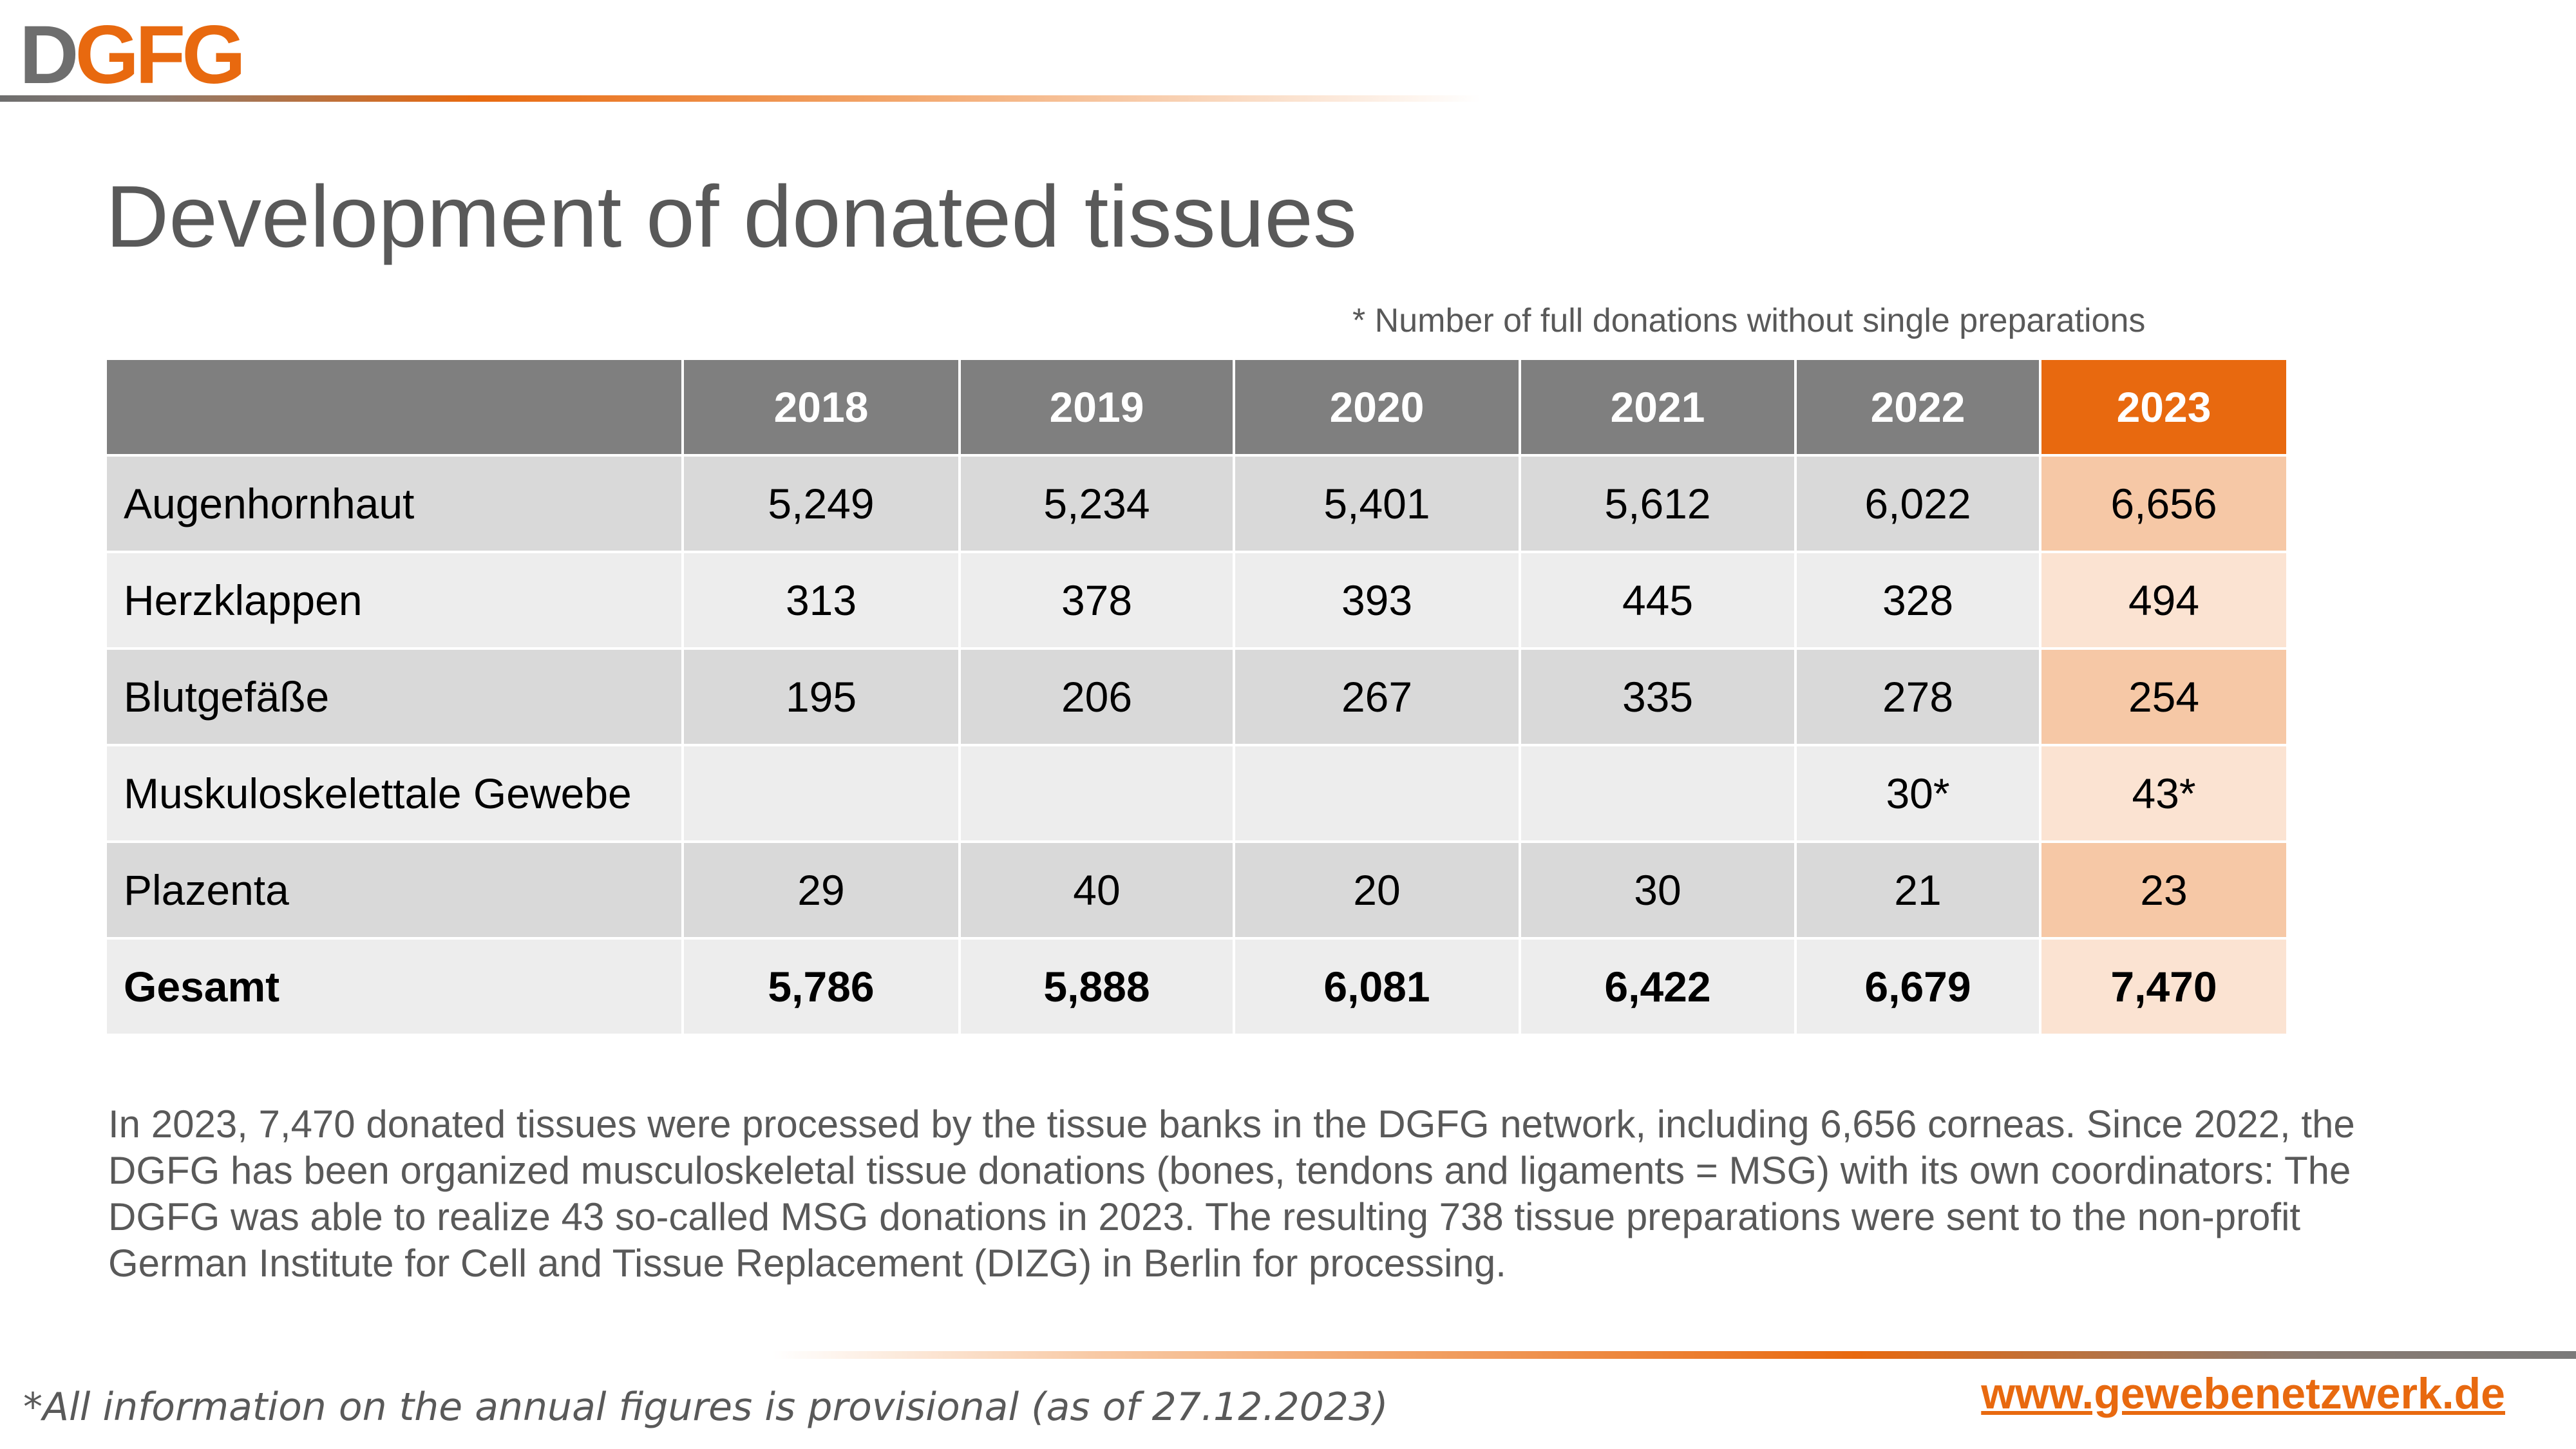  I want to click on header-cell-2022: 2022, so click(1917, 407).